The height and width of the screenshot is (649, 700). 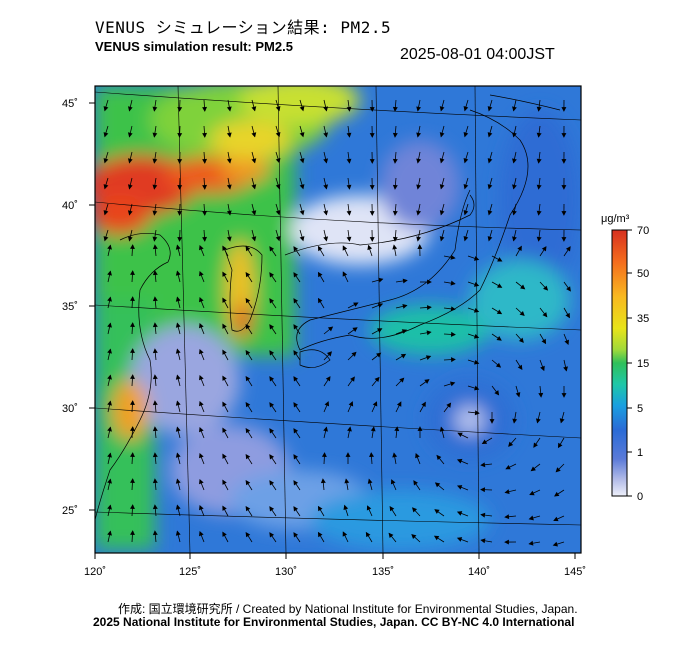 I want to click on timestamp: 2025-08-01 04:00JST, so click(x=477, y=54).